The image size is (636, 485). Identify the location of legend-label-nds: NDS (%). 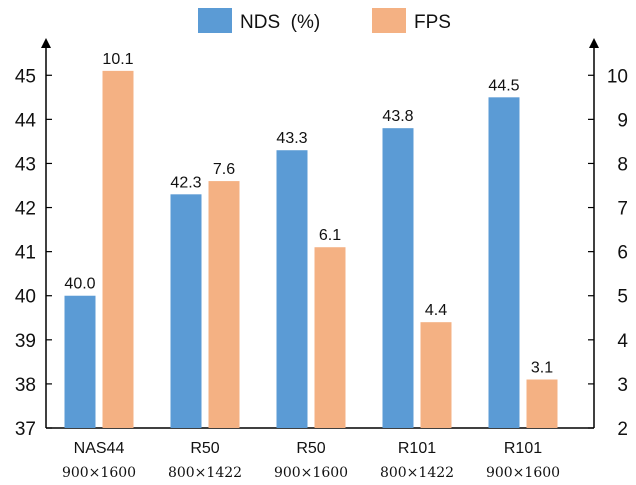
(280, 22).